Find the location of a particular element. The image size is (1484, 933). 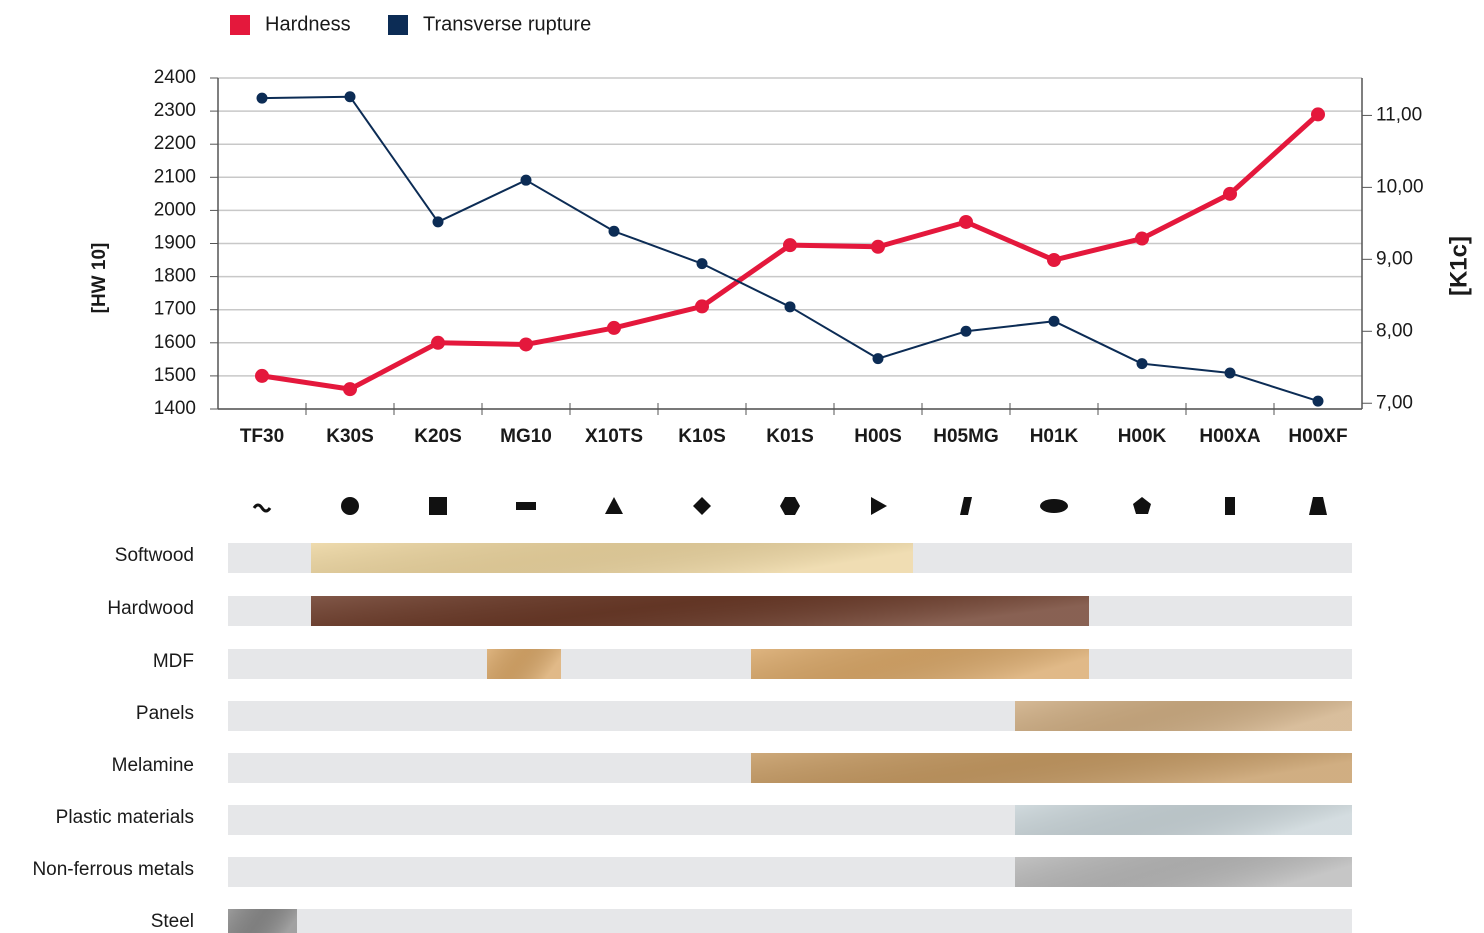

y-tick-label: 1400 is located at coordinates (175, 408).